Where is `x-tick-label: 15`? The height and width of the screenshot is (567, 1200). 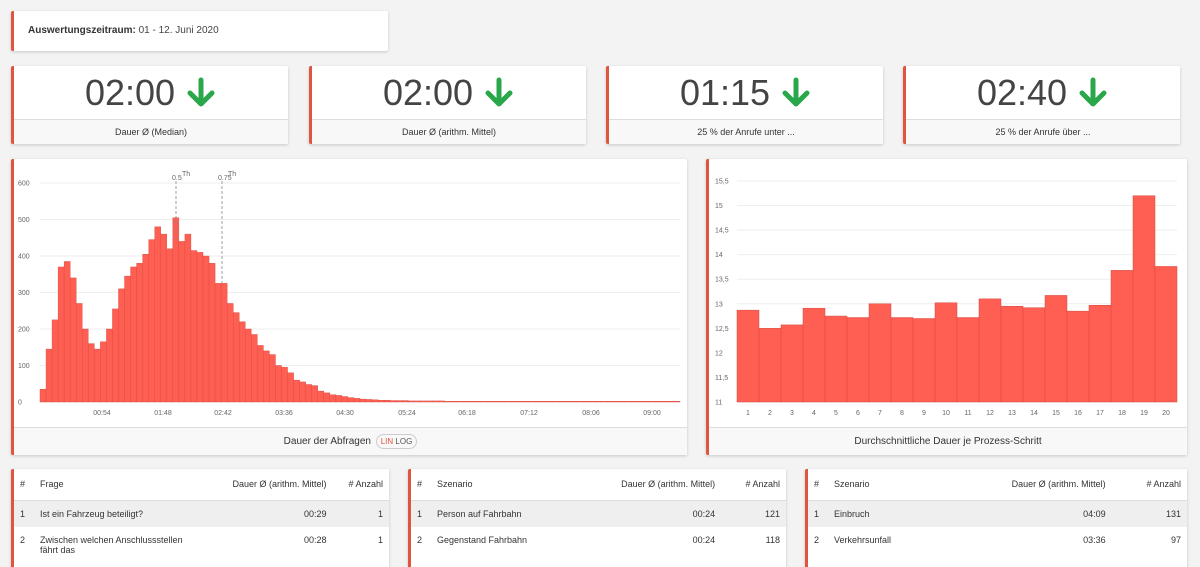 x-tick-label: 15 is located at coordinates (1056, 413).